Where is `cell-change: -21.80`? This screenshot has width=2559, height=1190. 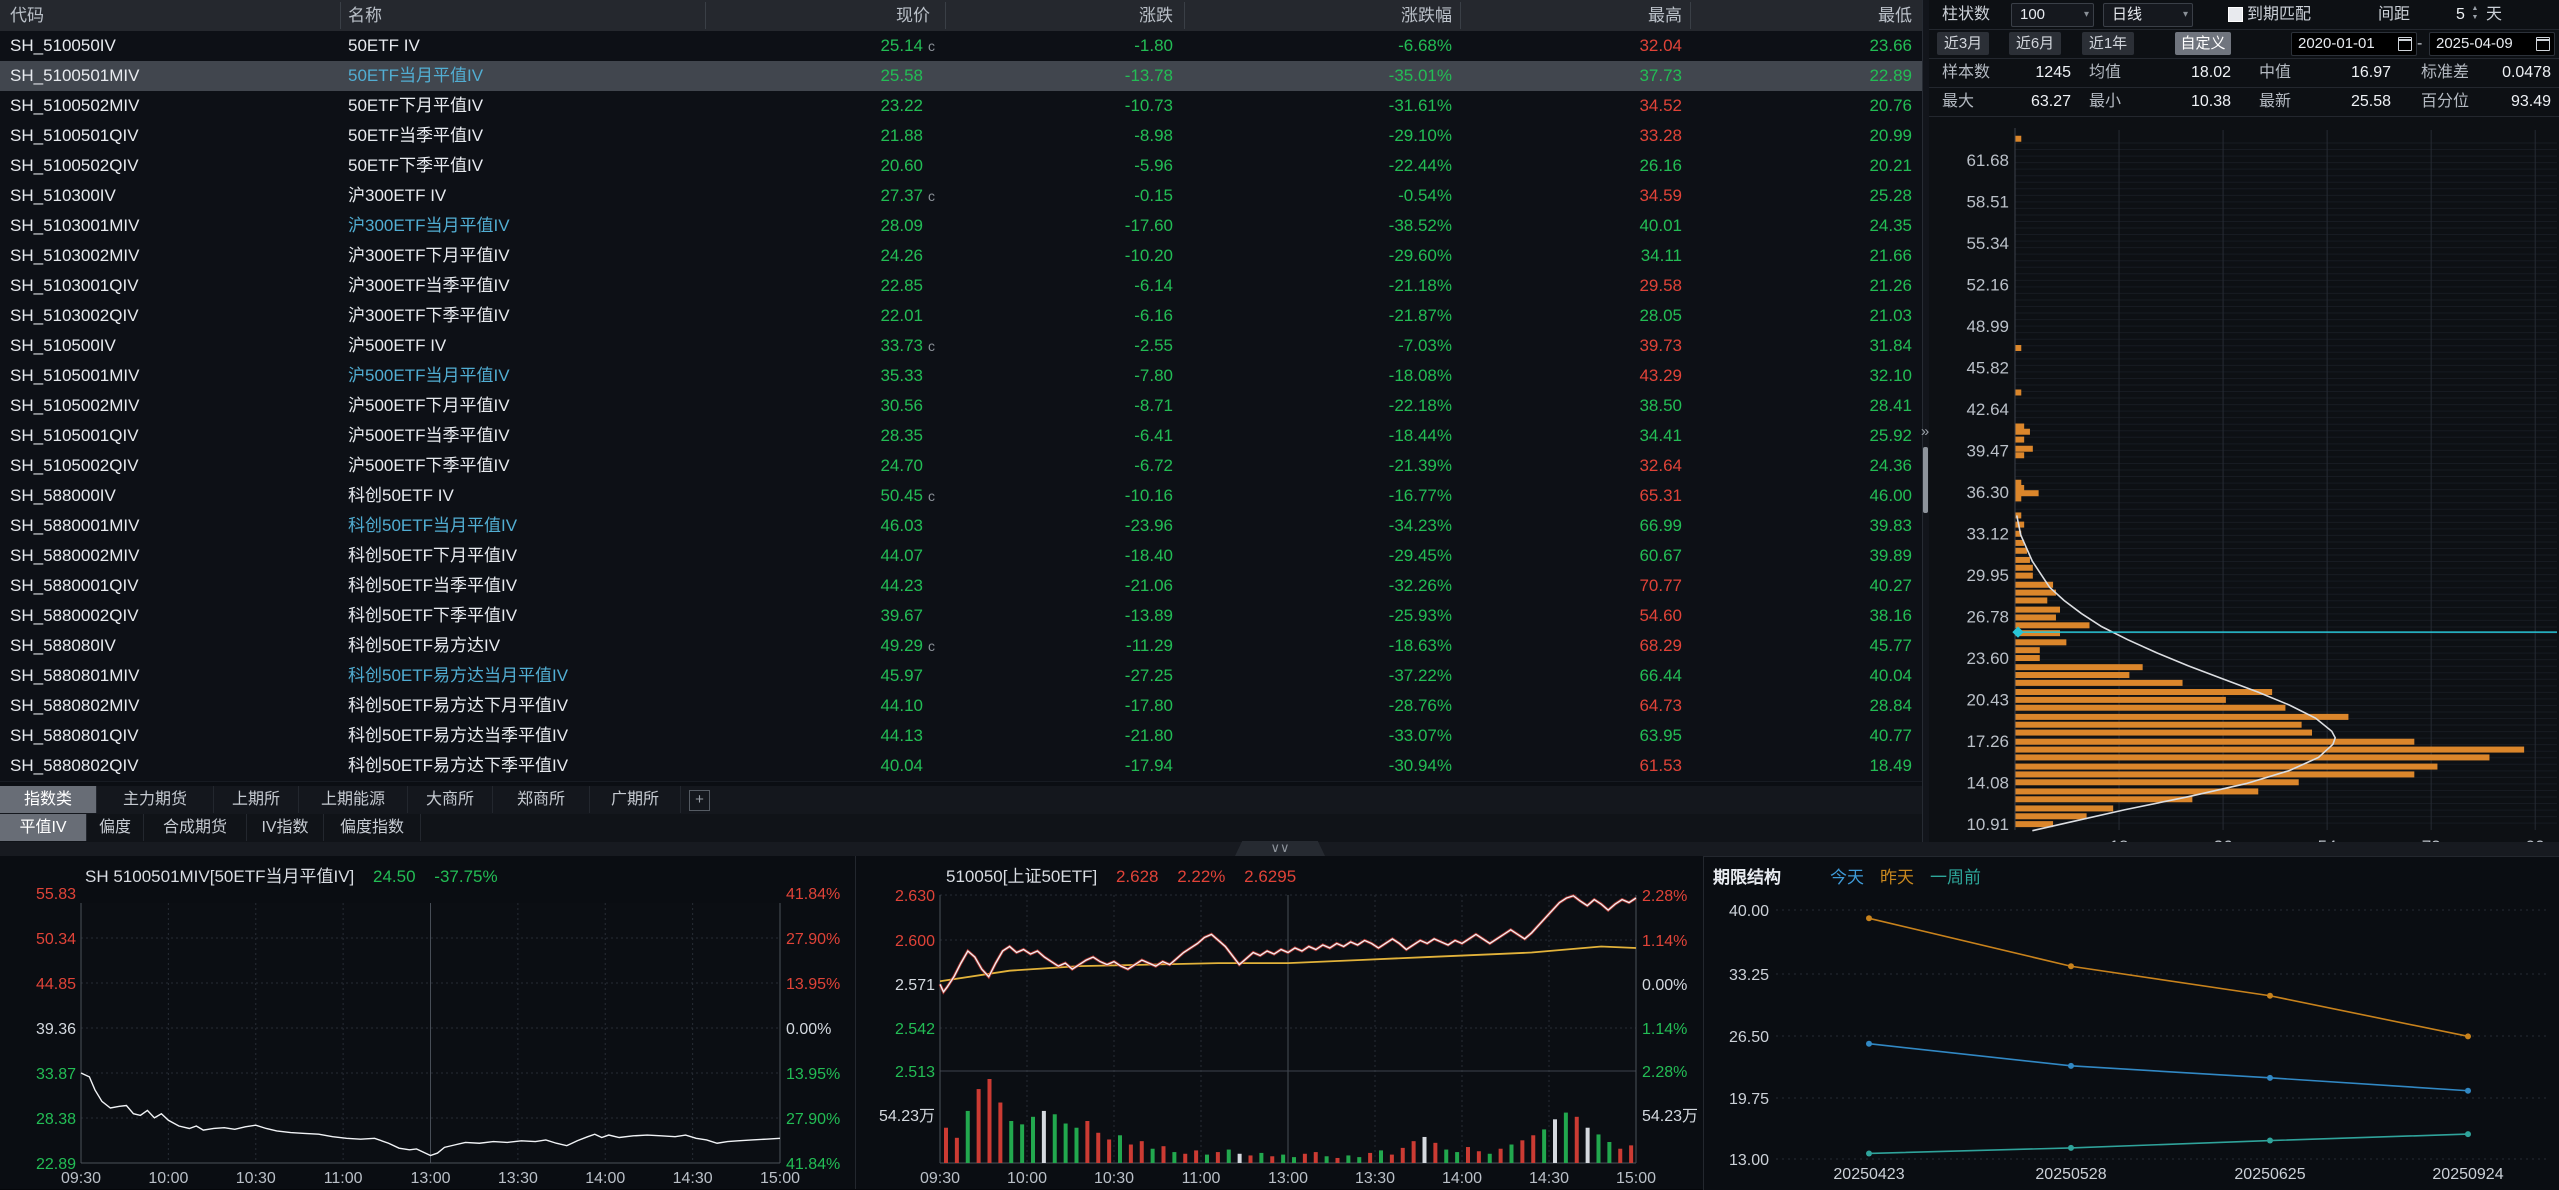 cell-change: -21.80 is located at coordinates (1148, 735).